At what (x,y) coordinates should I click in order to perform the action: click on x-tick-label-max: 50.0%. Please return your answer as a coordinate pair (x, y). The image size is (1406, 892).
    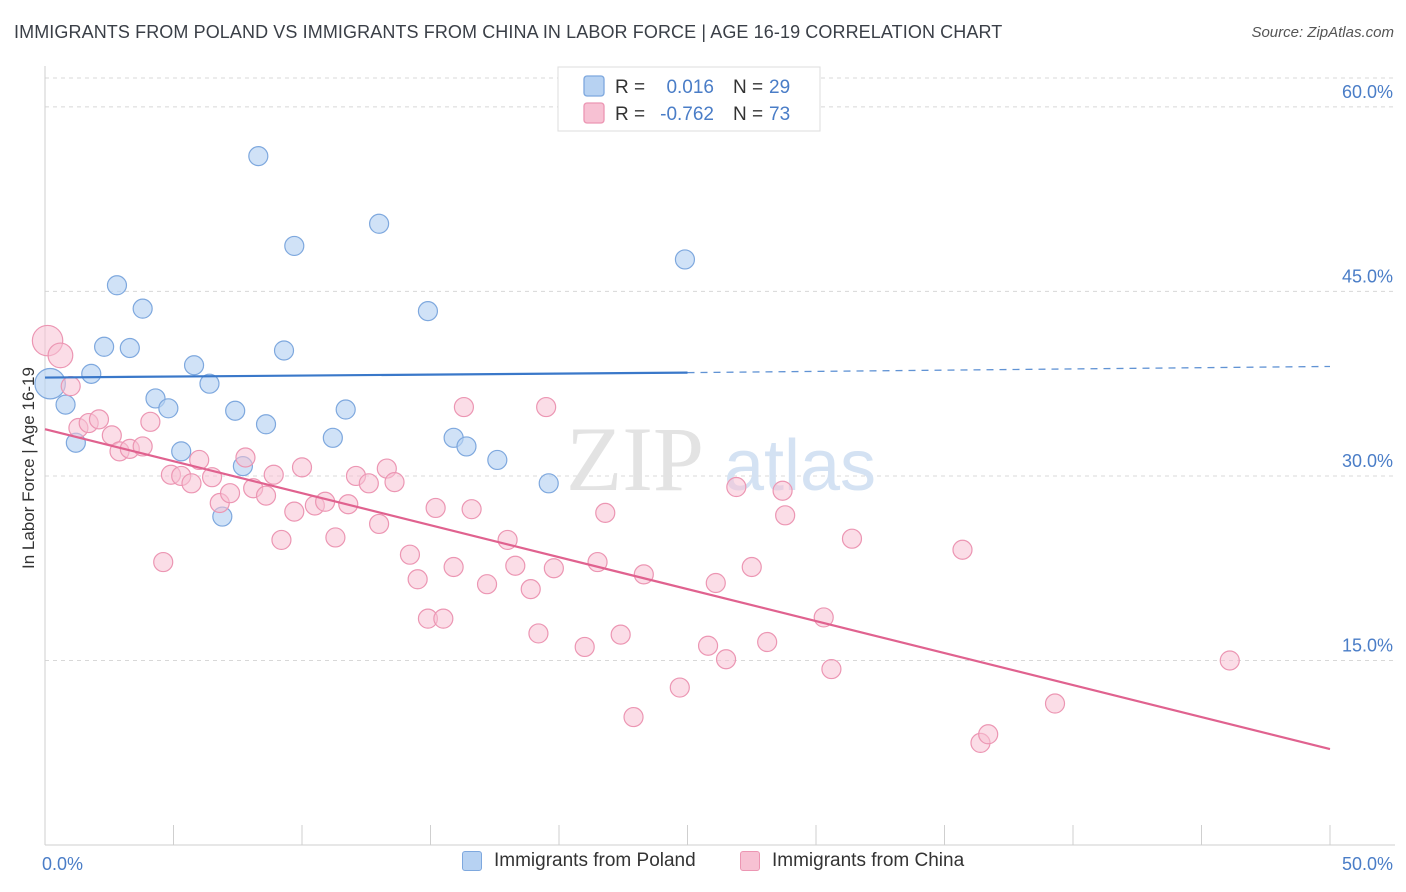
    Looking at the image, I should click on (1367, 864).